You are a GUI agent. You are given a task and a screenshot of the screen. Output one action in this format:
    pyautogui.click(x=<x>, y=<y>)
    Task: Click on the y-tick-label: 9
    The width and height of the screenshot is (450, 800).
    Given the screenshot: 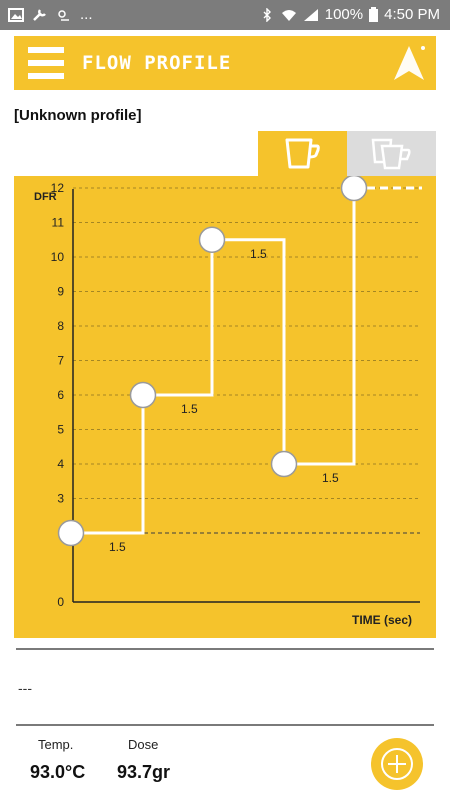 What is the action you would take?
    pyautogui.click(x=60, y=292)
    